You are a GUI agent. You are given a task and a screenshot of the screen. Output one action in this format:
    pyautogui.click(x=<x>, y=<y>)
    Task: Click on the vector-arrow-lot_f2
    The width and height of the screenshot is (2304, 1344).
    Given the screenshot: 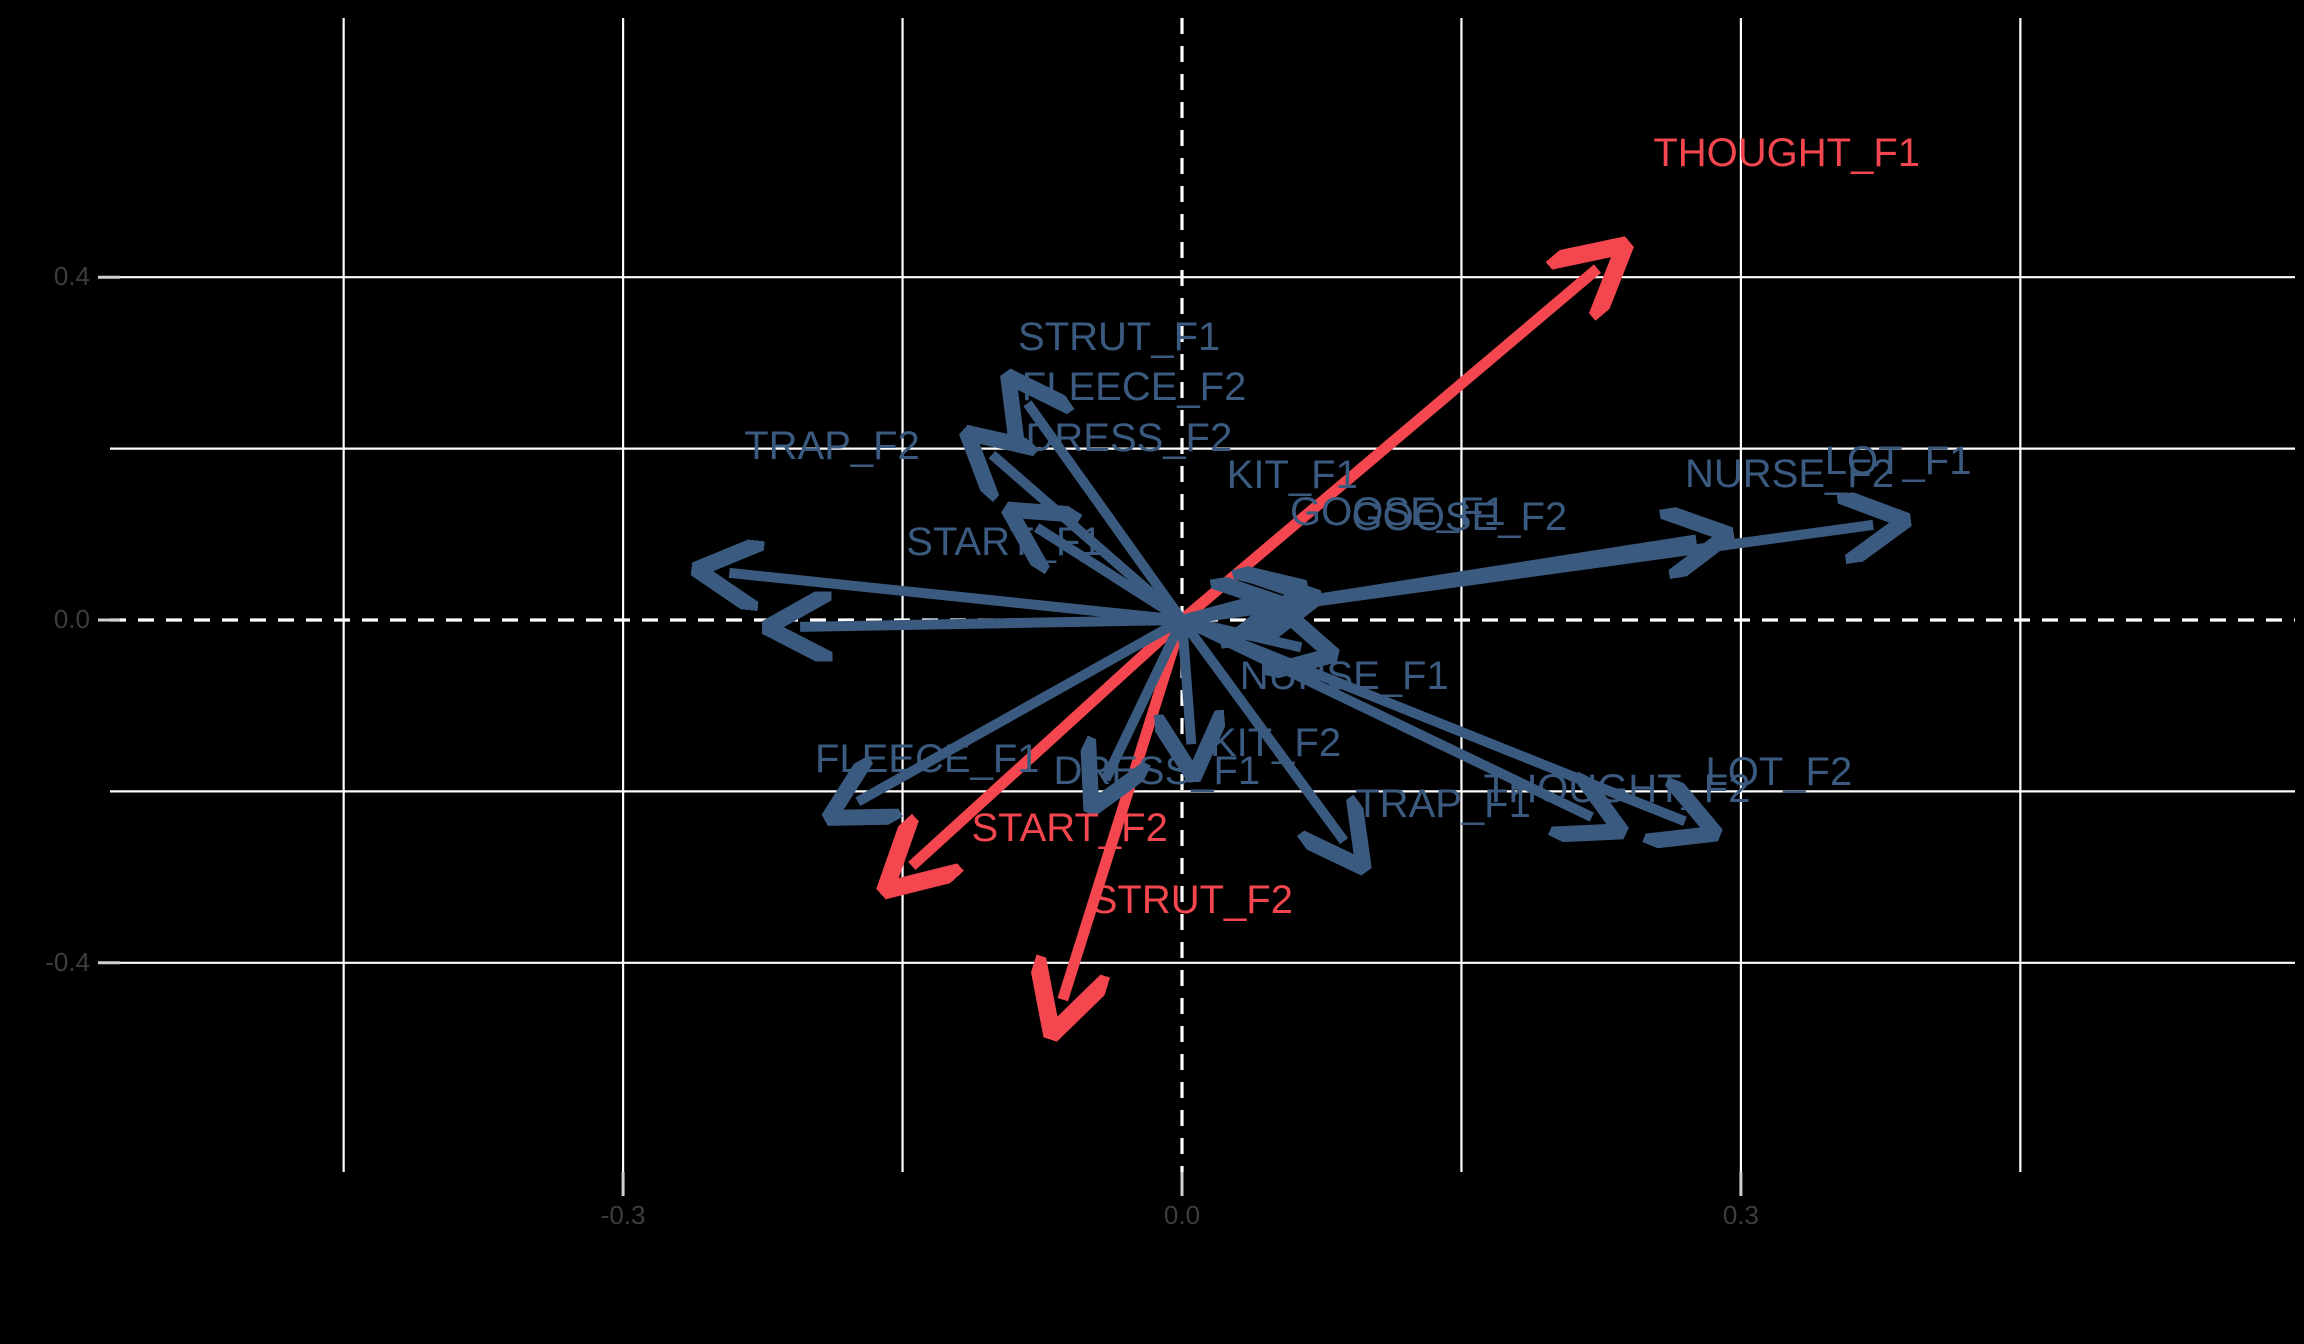 What is the action you would take?
    pyautogui.click(x=1432, y=718)
    